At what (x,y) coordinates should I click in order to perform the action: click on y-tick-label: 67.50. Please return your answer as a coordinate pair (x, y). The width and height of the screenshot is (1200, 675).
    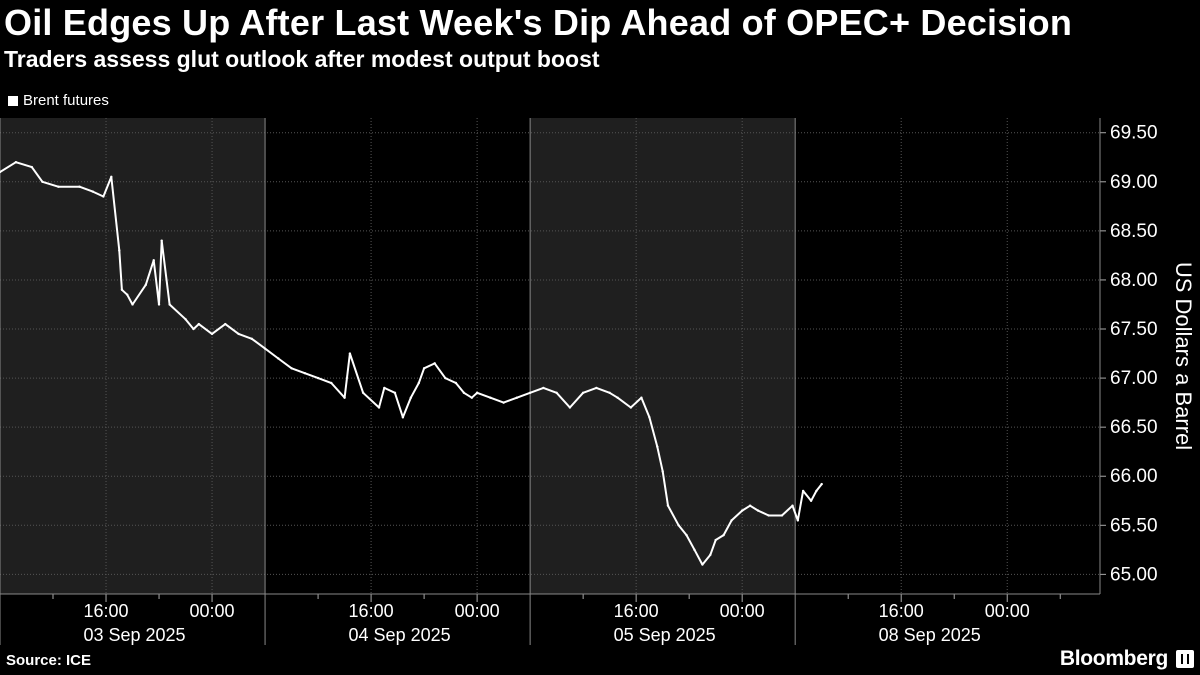
    Looking at the image, I should click on (1134, 329).